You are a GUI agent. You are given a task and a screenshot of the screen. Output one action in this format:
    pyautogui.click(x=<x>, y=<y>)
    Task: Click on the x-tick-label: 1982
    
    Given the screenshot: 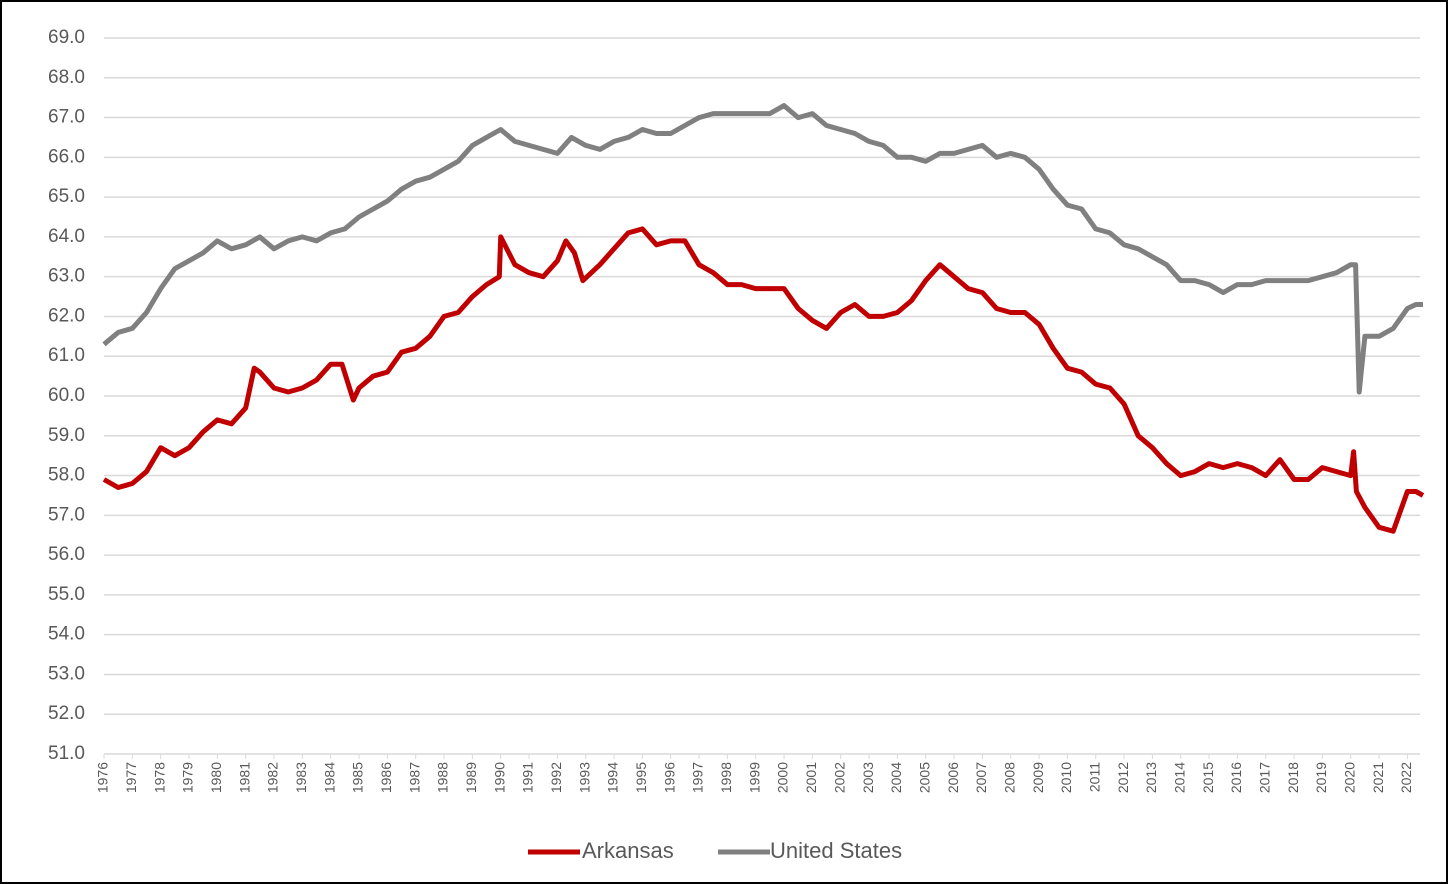 What is the action you would take?
    pyautogui.click(x=273, y=777)
    